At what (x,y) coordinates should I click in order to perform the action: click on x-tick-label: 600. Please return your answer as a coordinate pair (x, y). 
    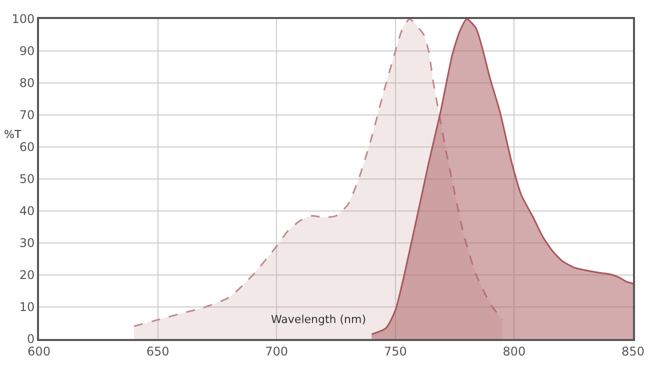
    Looking at the image, I should click on (39, 351).